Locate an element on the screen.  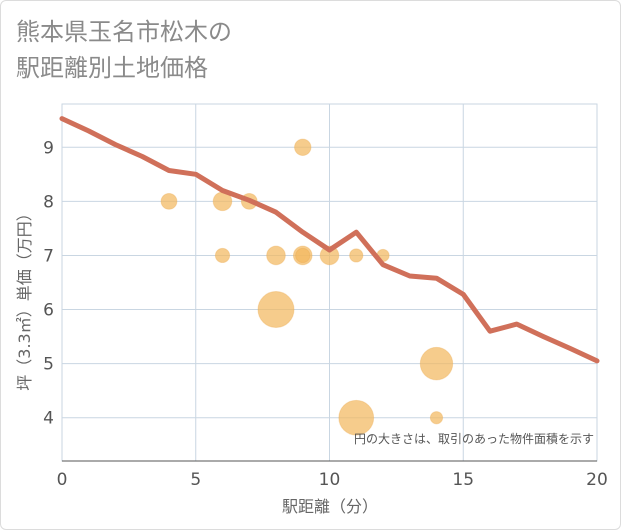
x-tick-label: 0 is located at coordinates (62, 480).